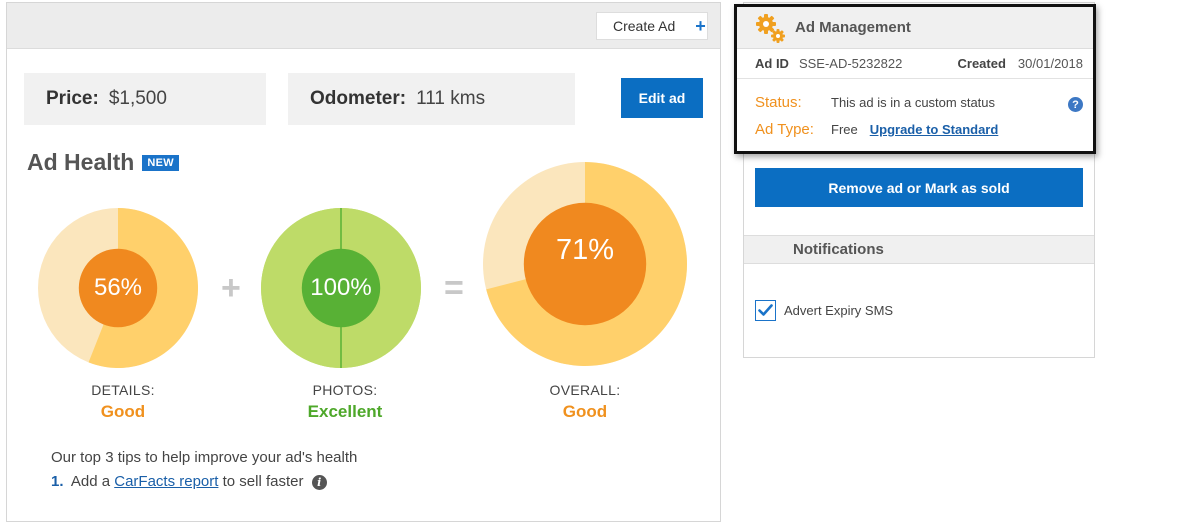  I want to click on overall-rating: Good, so click(585, 411).